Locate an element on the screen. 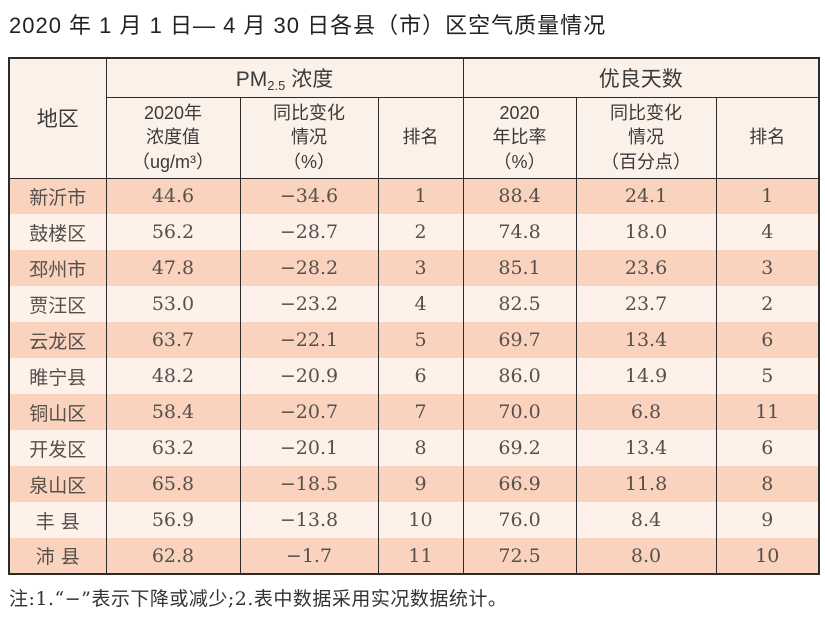 This screenshot has height=620, width=825. cell-good-change: 11.8 is located at coordinates (646, 484).